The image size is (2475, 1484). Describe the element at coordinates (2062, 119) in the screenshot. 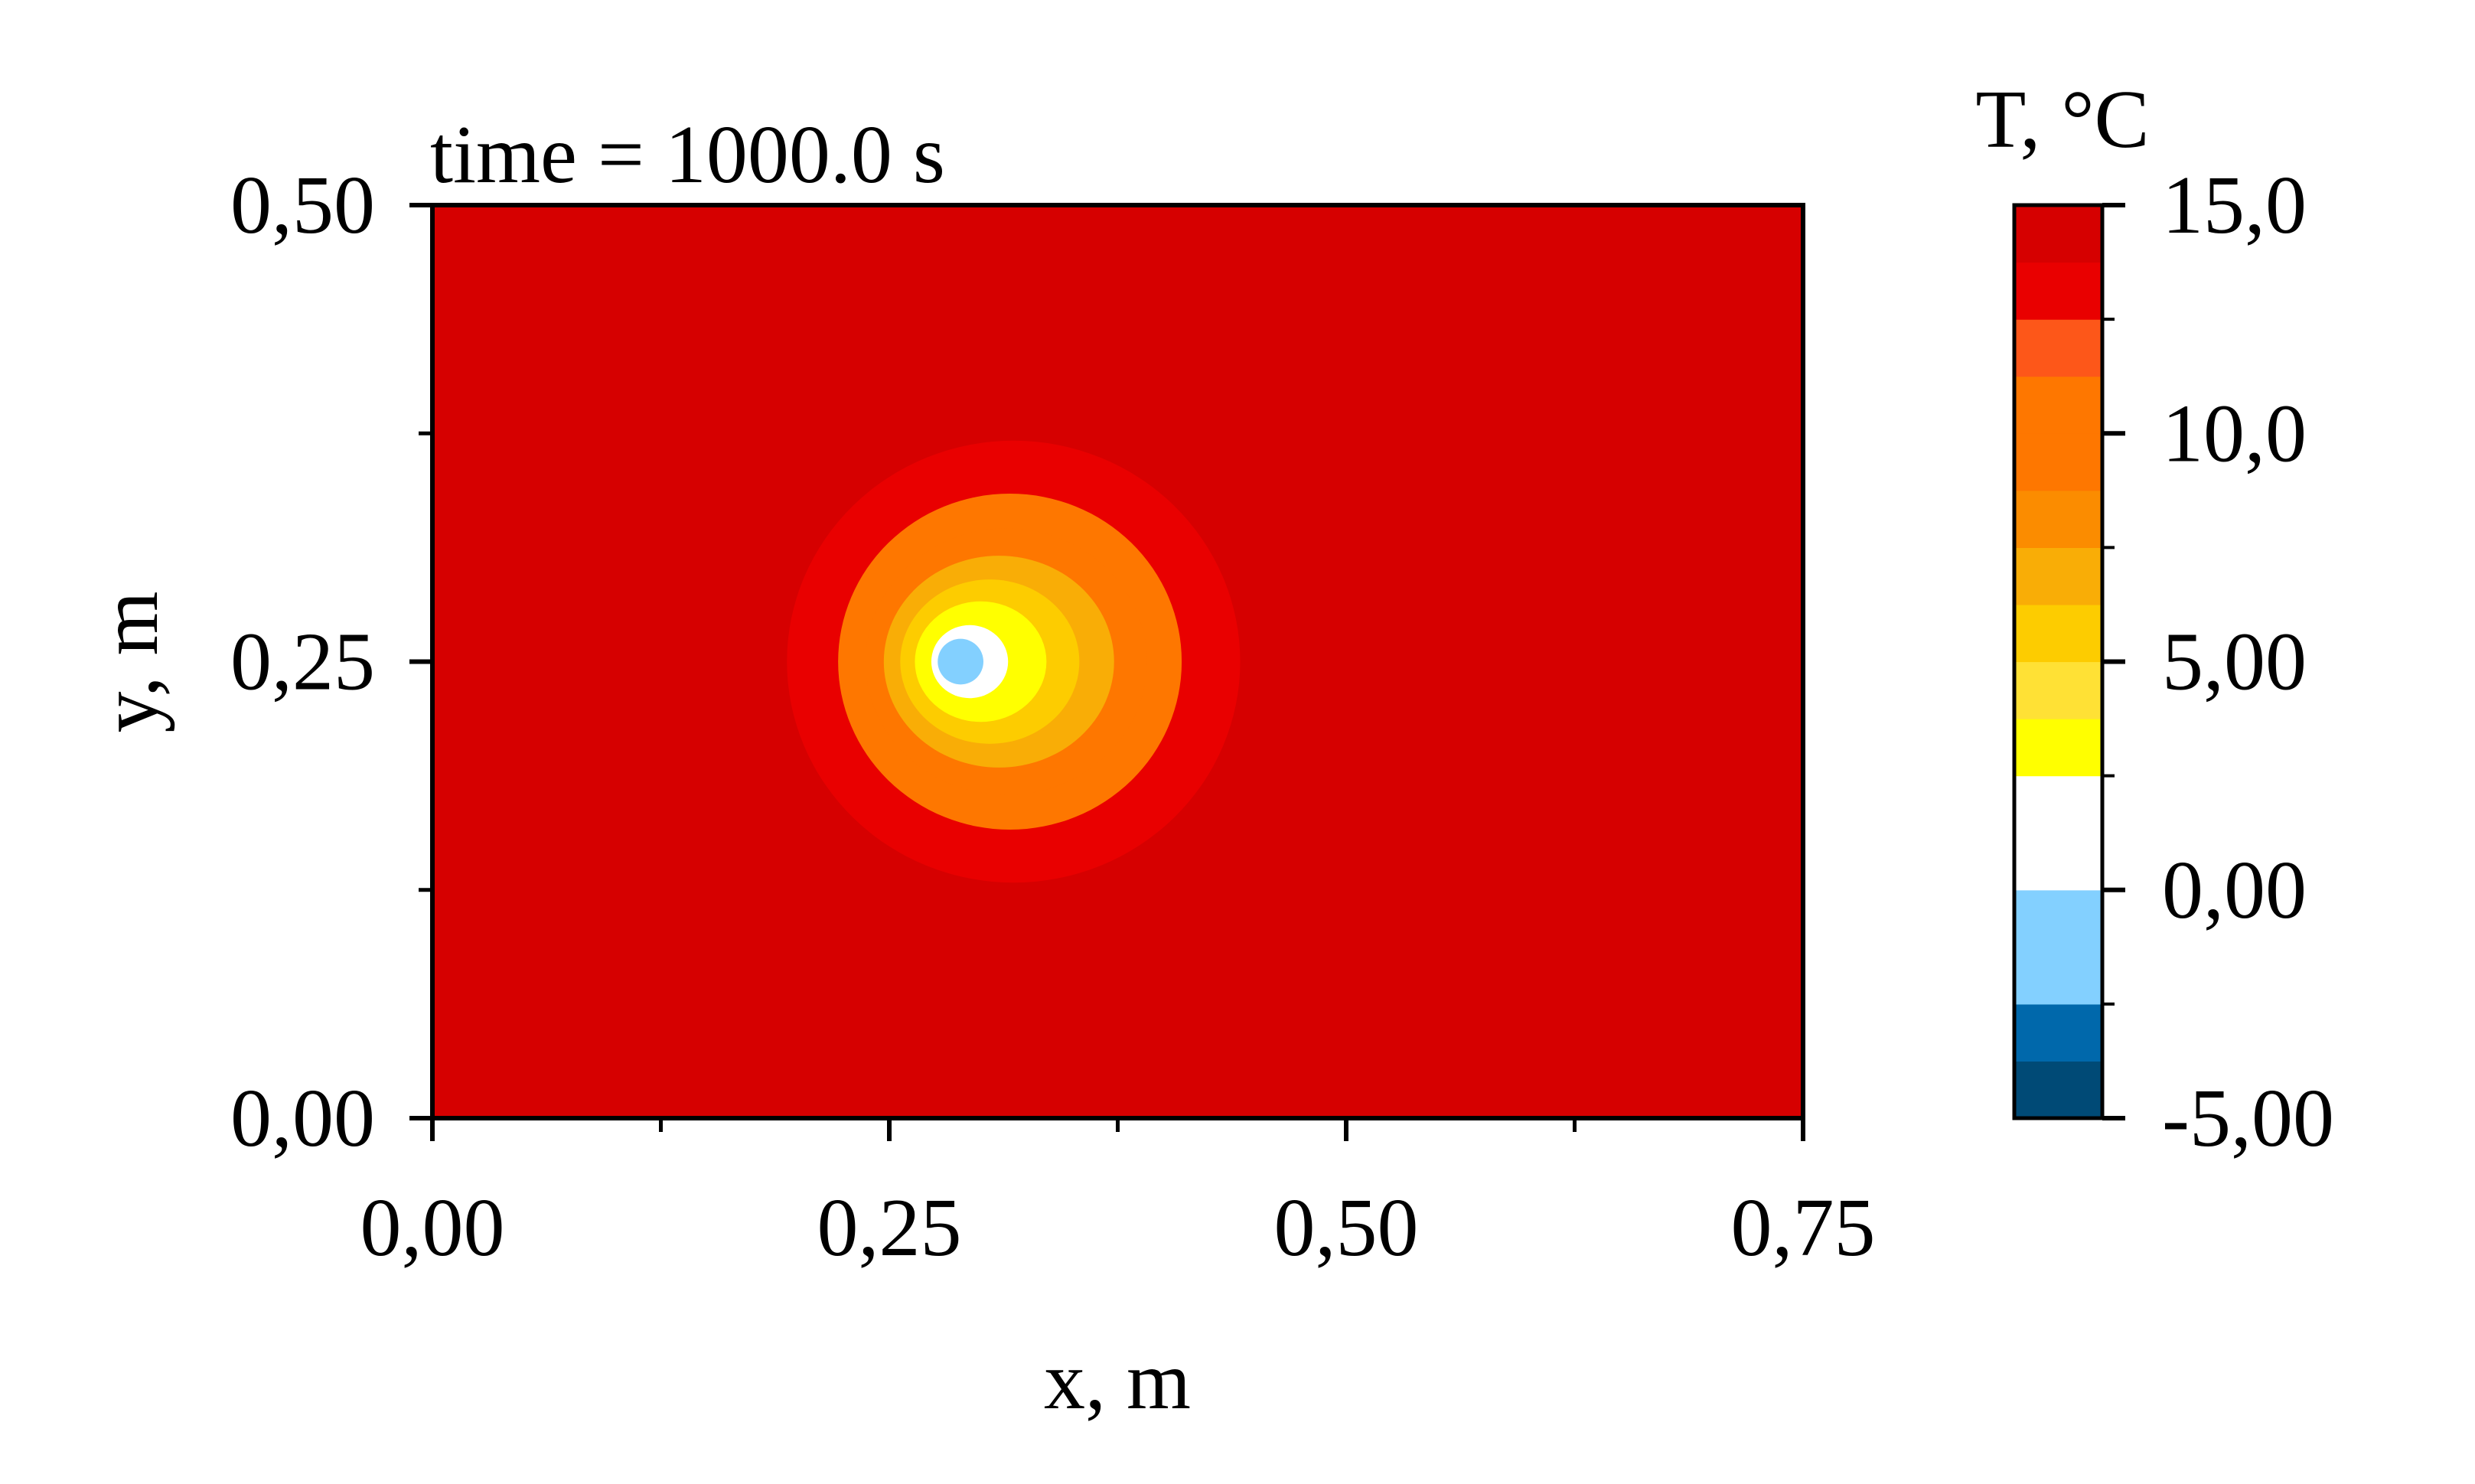

I see `colorbar-title: T, °C` at that location.